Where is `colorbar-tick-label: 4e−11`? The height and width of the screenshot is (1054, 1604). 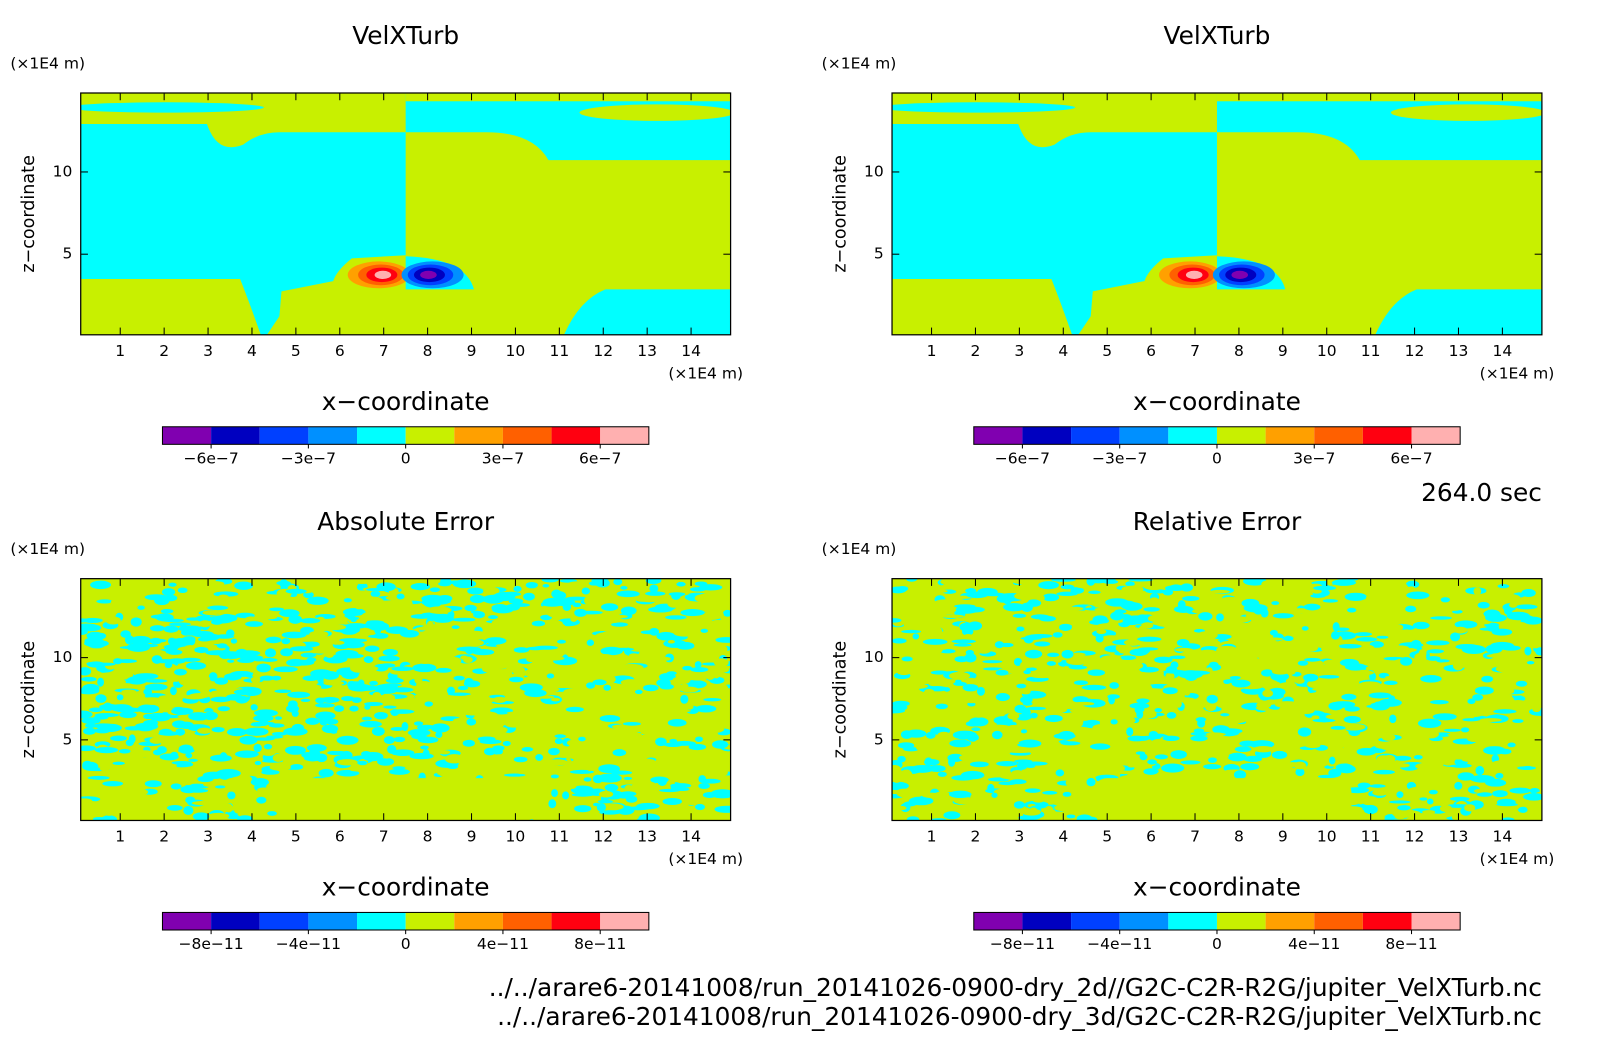
colorbar-tick-label: 4e−11 is located at coordinates (1314, 944).